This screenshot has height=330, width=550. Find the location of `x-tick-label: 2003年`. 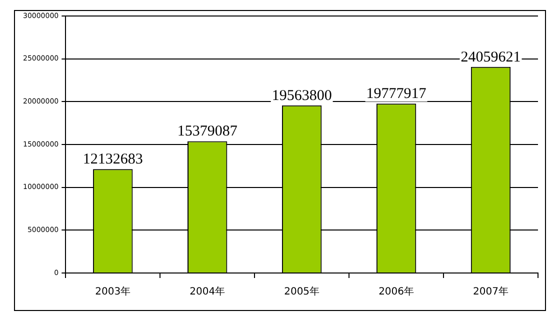

x-tick-label: 2003年 is located at coordinates (113, 292).